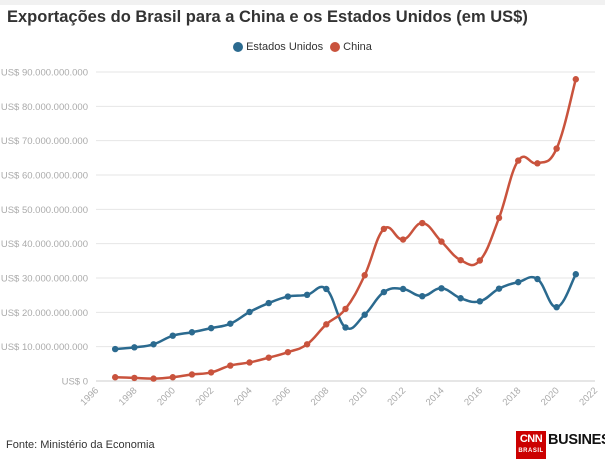 The width and height of the screenshot is (605, 464). Describe the element at coordinates (44, 279) in the screenshot. I see `y-tick-label: US$ 30.000.000.000` at that location.